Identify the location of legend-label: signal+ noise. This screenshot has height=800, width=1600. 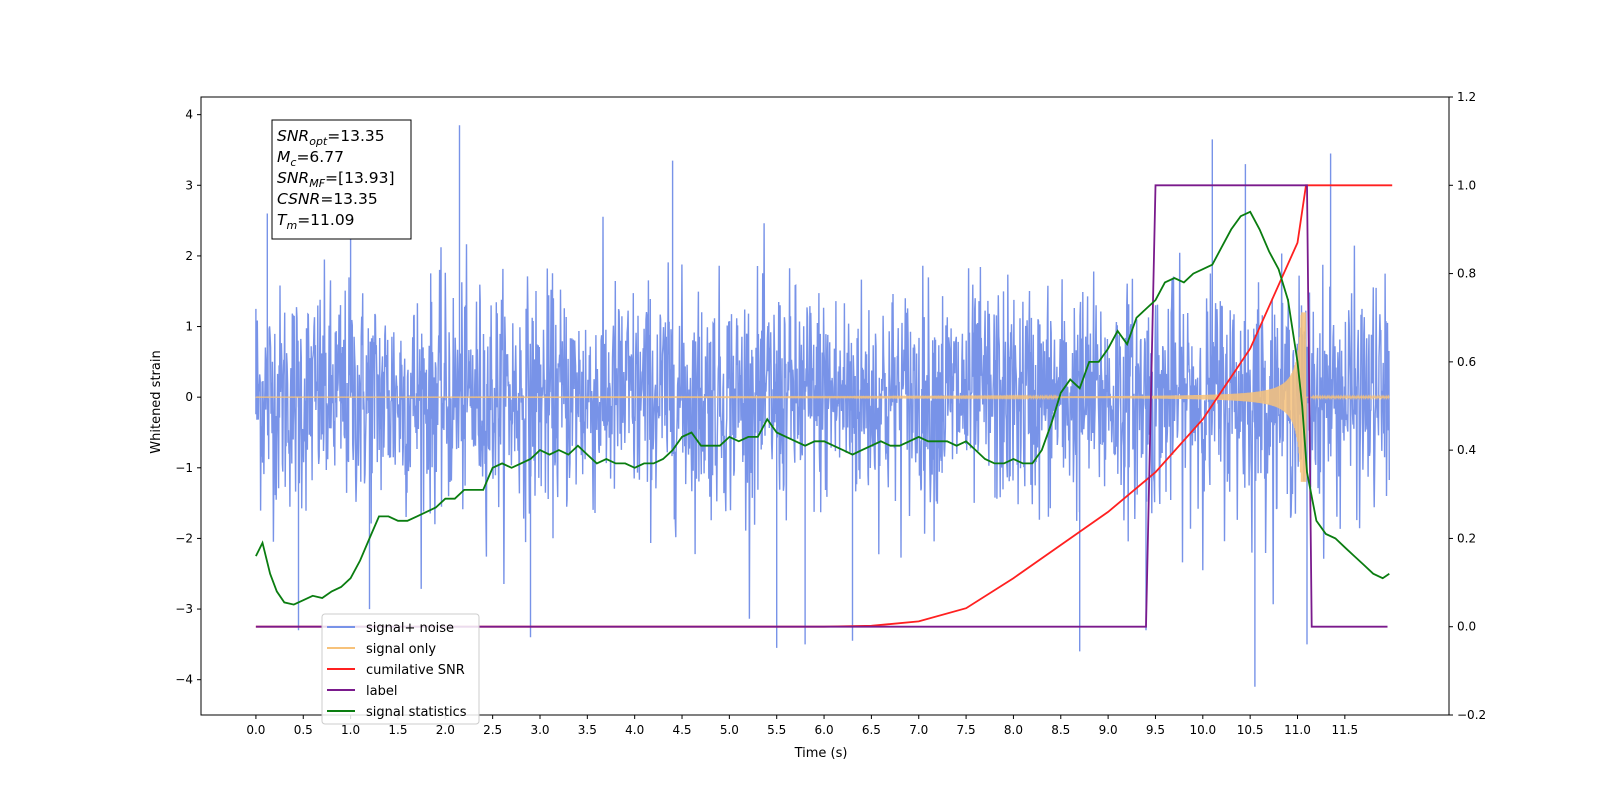
(410, 628).